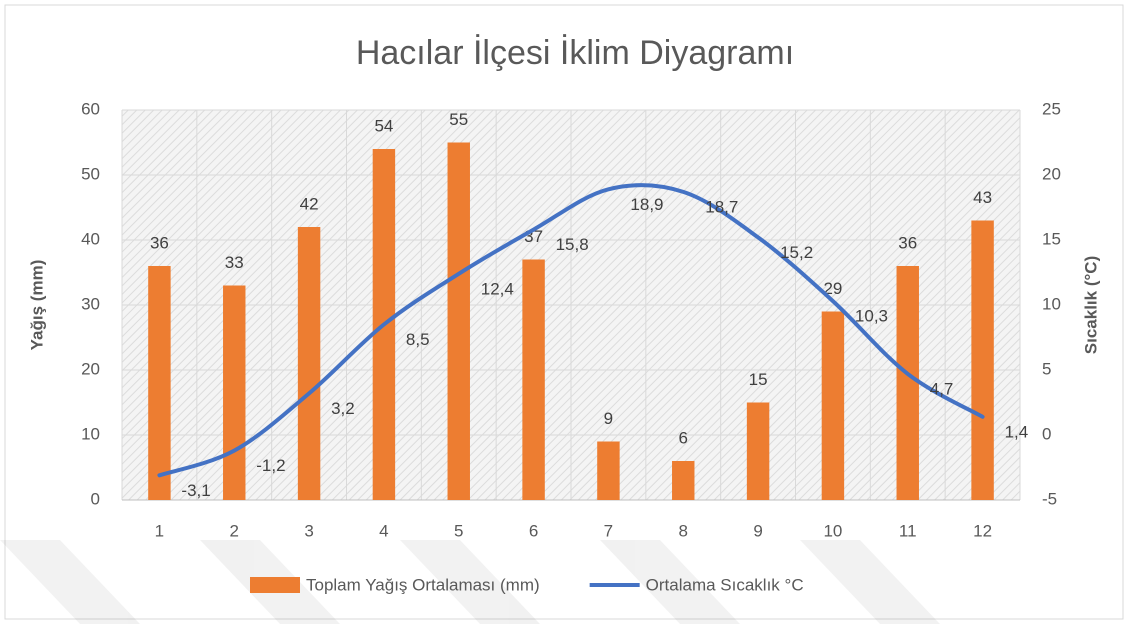  Describe the element at coordinates (908, 530) in the screenshot. I see `x-tick-label: 11` at that location.